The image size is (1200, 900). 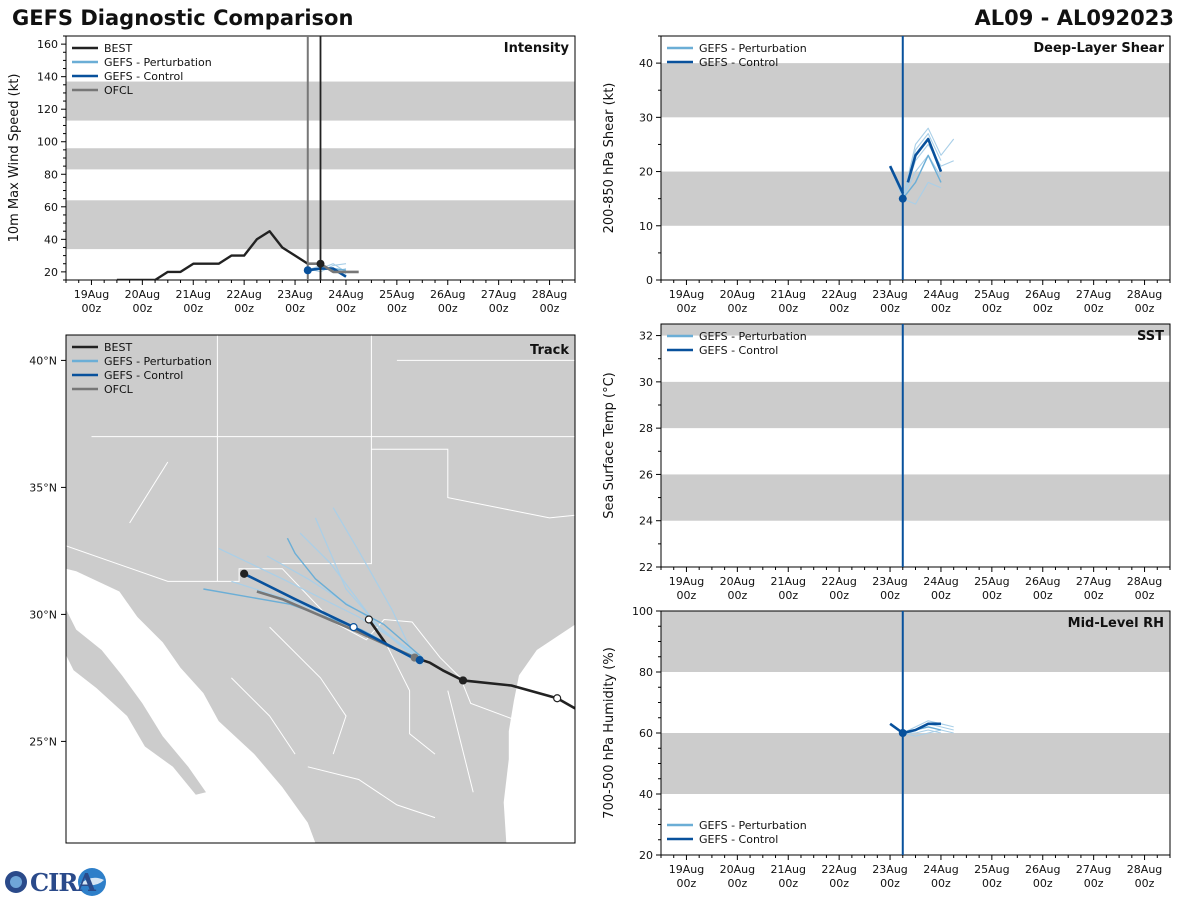 I want to click on chart-title: SST, so click(x=1150, y=336).